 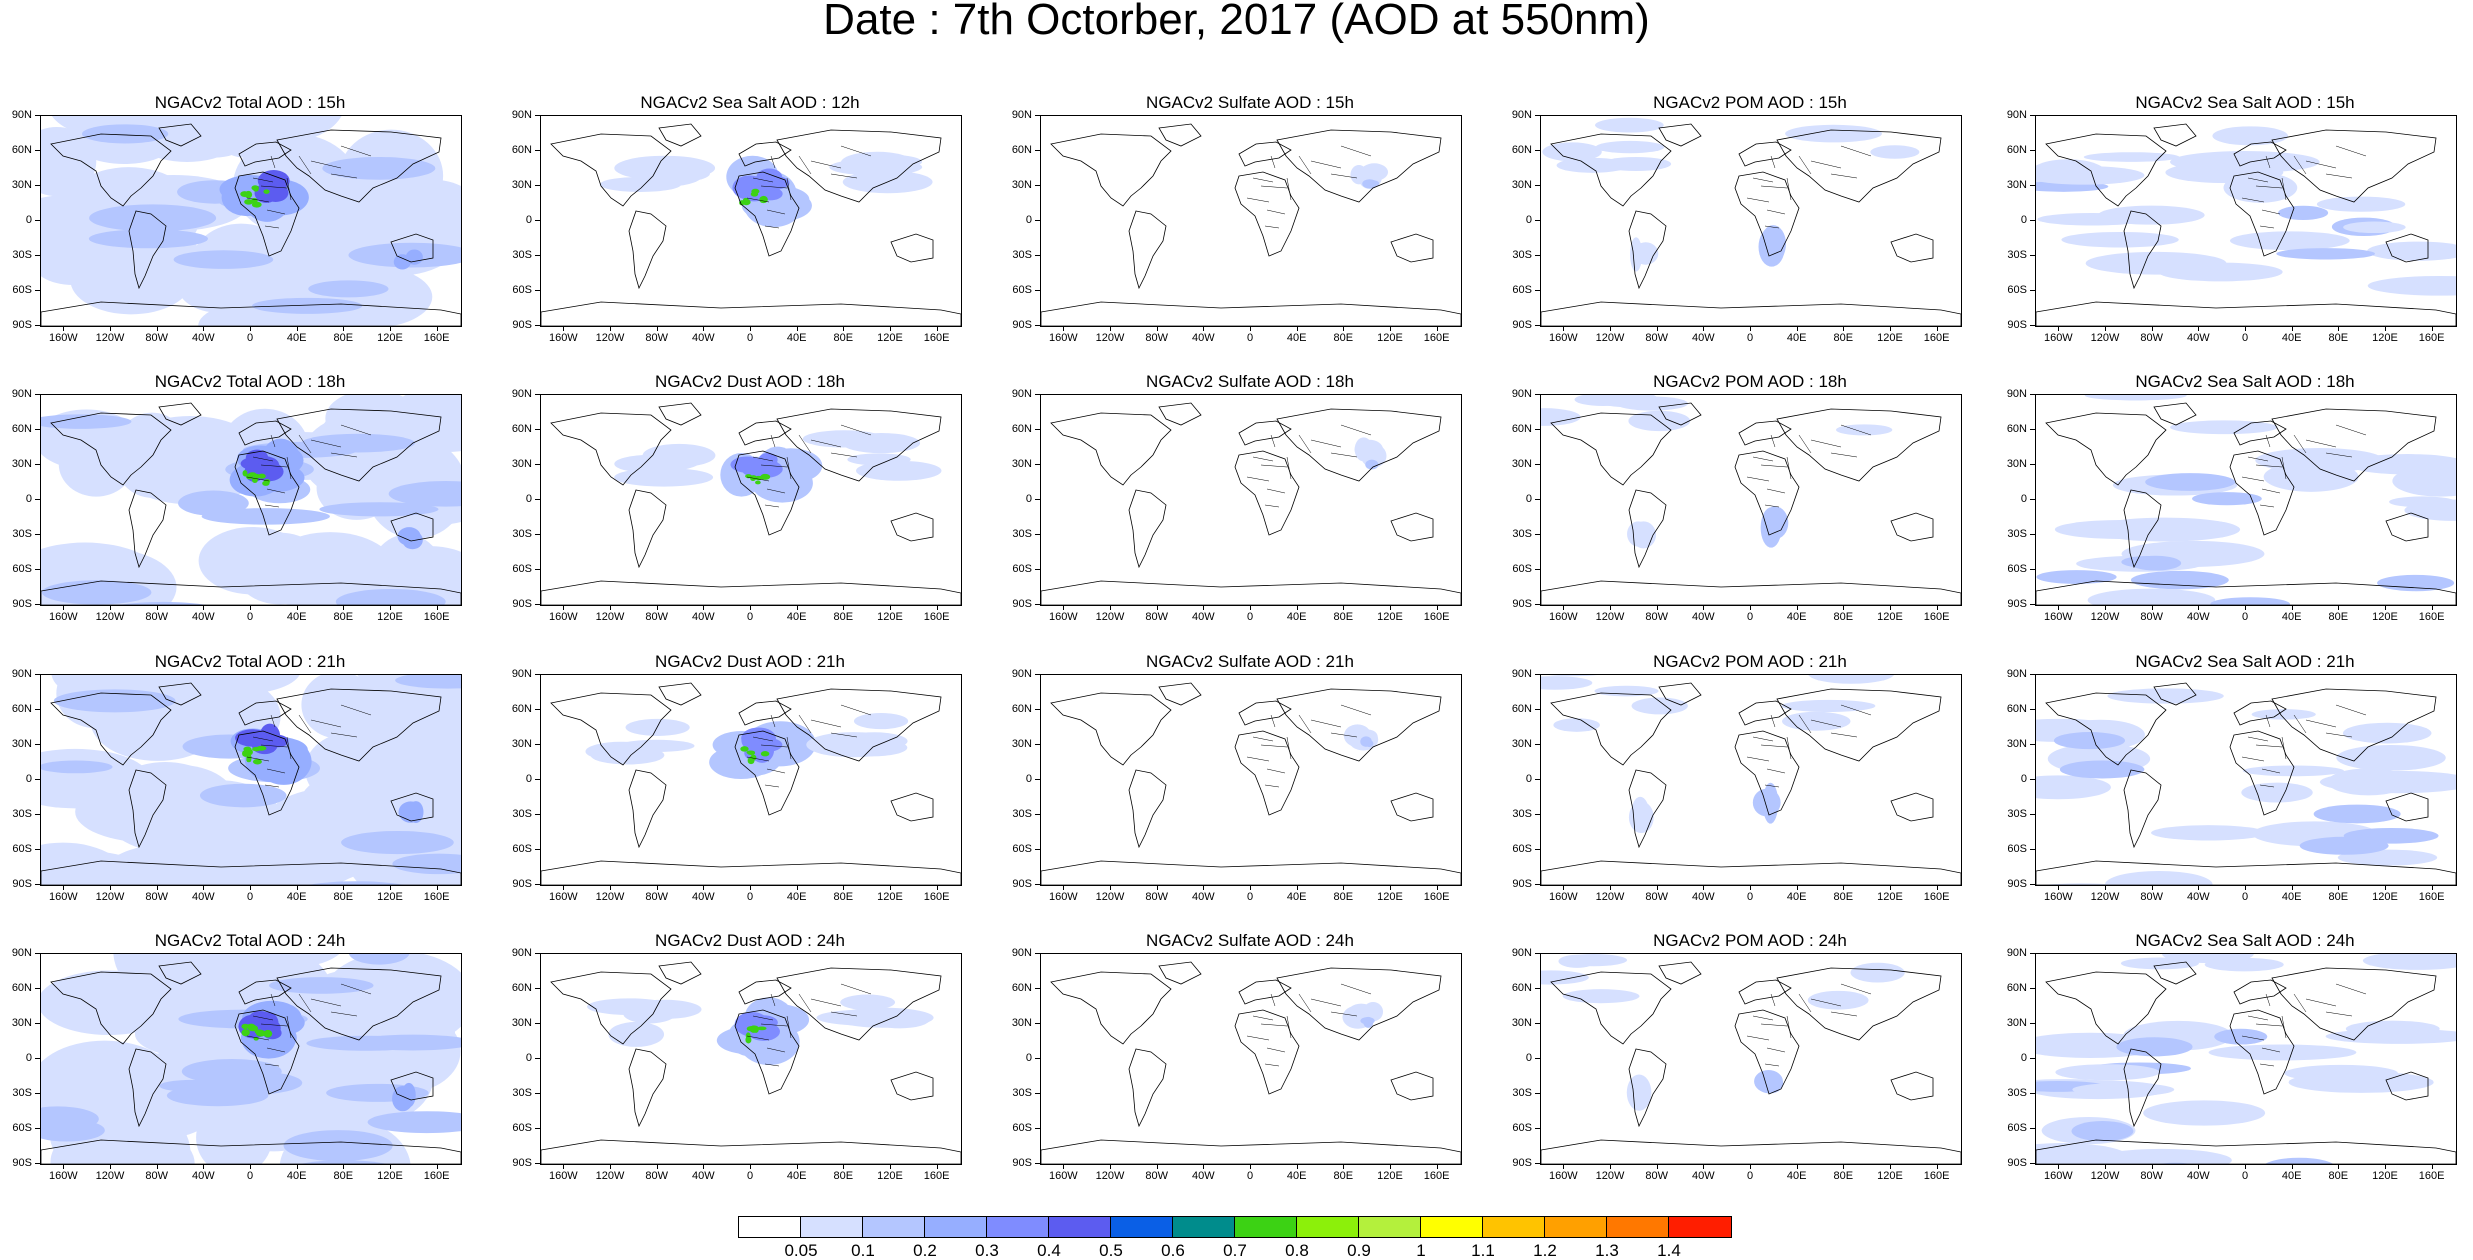 What do you see at coordinates (1250, 102) in the screenshot?
I see `panel-title: NGACv2 Sulfate AOD : 15h` at bounding box center [1250, 102].